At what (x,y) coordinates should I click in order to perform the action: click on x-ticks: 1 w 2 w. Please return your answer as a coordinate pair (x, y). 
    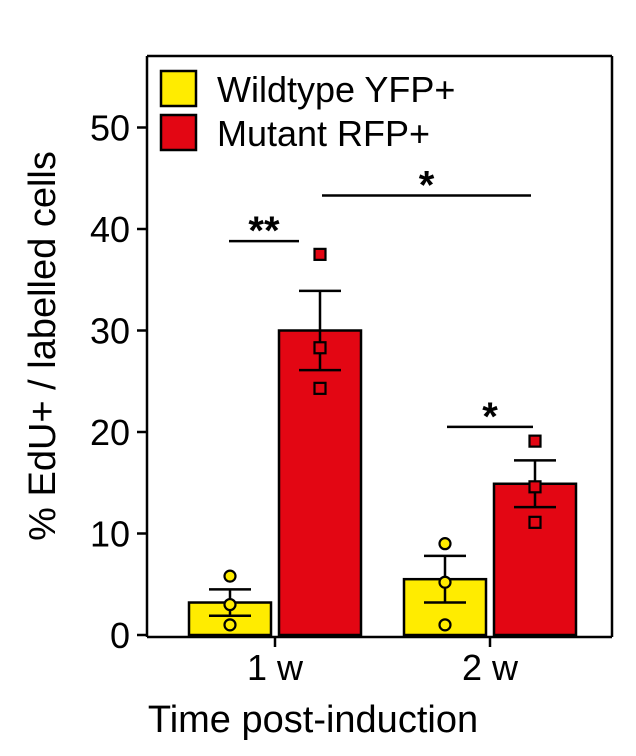
    Looking at the image, I should click on (383, 662).